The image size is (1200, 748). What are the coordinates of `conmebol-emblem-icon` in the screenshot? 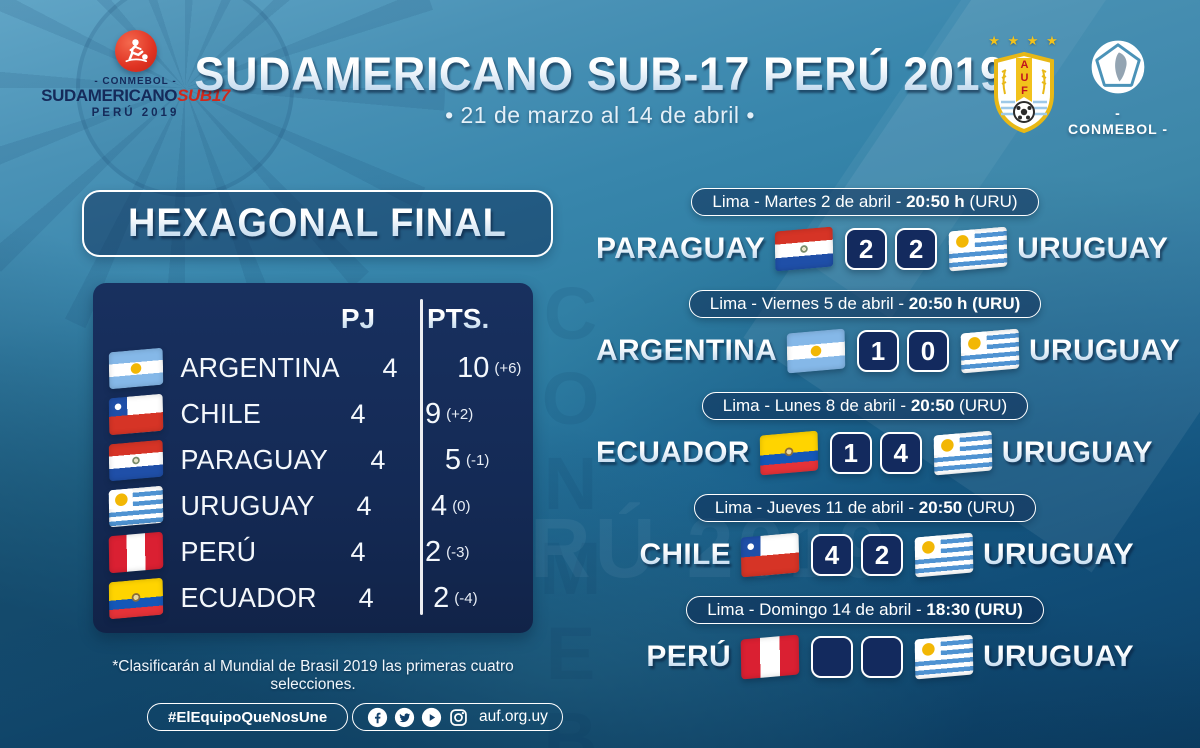 It's located at (1118, 67).